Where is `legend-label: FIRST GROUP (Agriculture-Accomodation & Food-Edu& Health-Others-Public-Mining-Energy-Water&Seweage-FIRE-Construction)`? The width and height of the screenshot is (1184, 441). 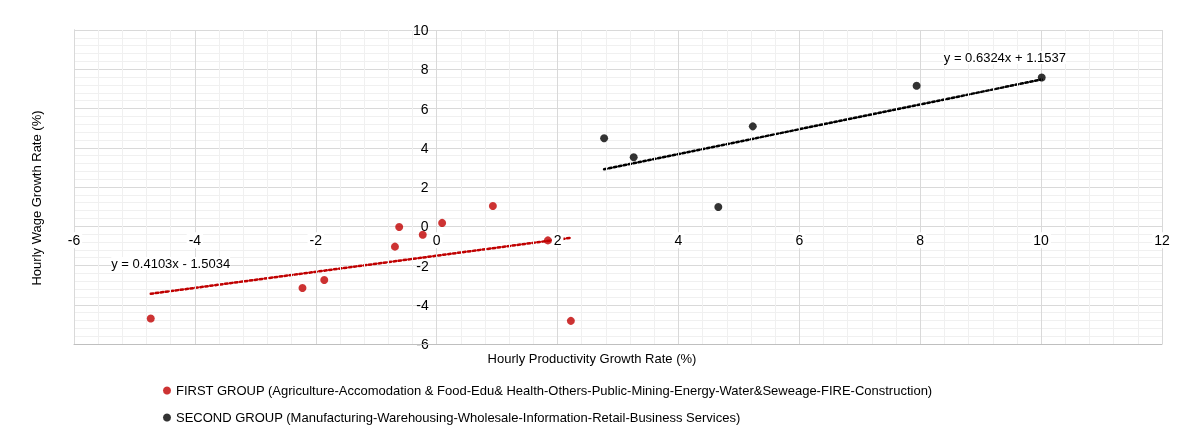 legend-label: FIRST GROUP (Agriculture-Accomodation & Food-Edu& Health-Others-Public-Mining-Energy-Water&Seweage-FIRE-Construction) is located at coordinates (554, 390).